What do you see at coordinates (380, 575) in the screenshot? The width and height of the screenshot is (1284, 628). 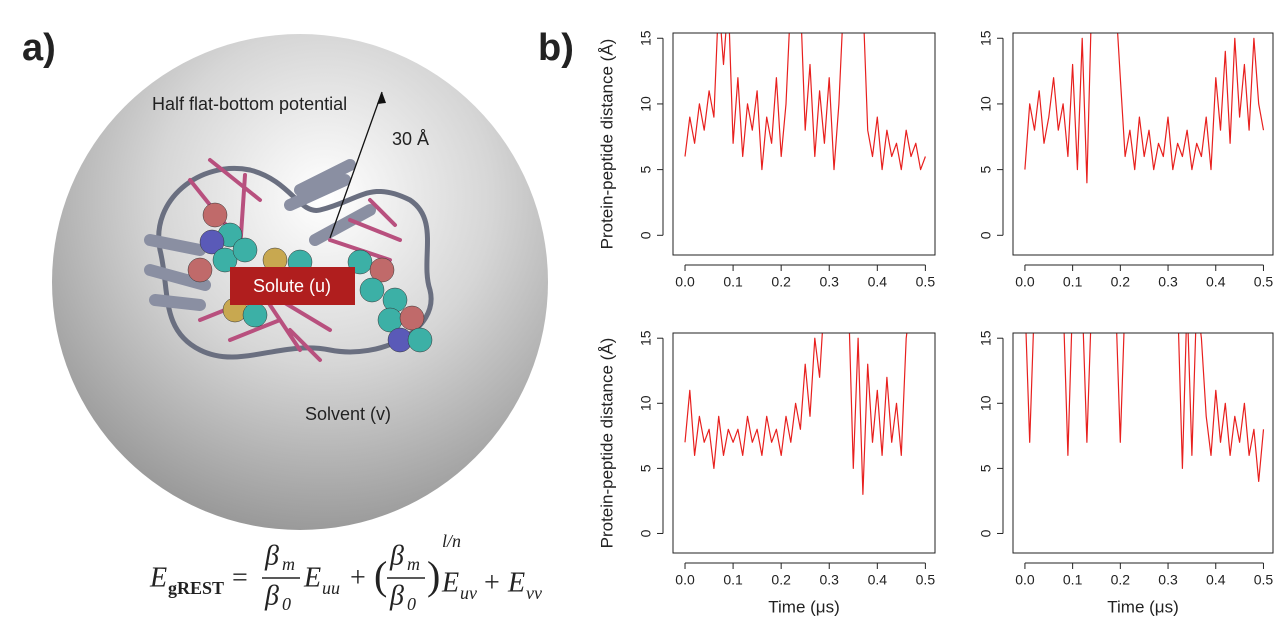 I see `eq-paren: (` at bounding box center [380, 575].